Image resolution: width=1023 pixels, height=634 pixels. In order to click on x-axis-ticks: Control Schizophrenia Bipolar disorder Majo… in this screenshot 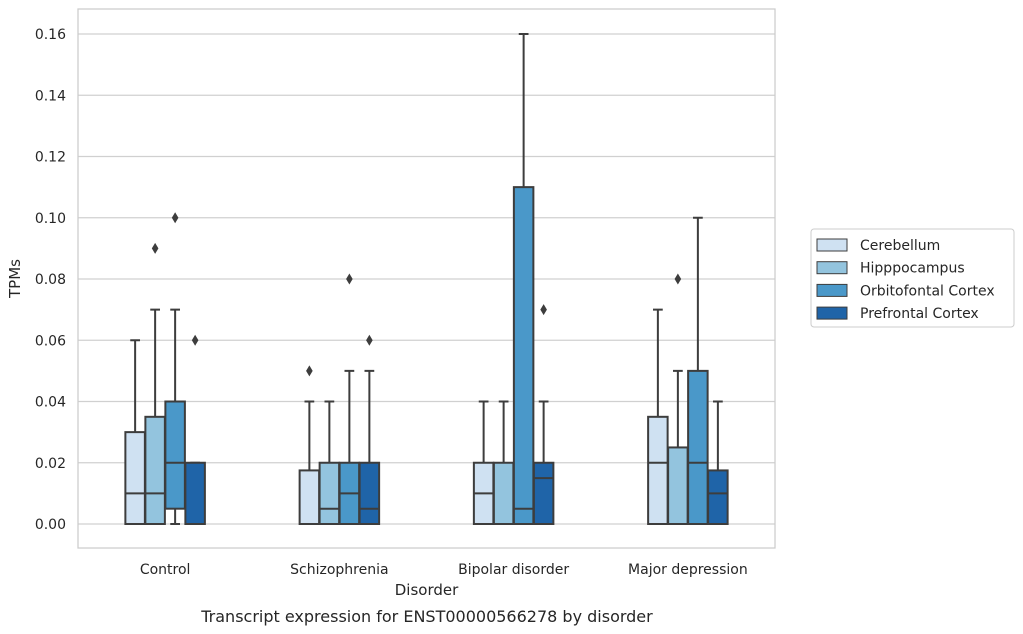, I will do `click(444, 570)`.